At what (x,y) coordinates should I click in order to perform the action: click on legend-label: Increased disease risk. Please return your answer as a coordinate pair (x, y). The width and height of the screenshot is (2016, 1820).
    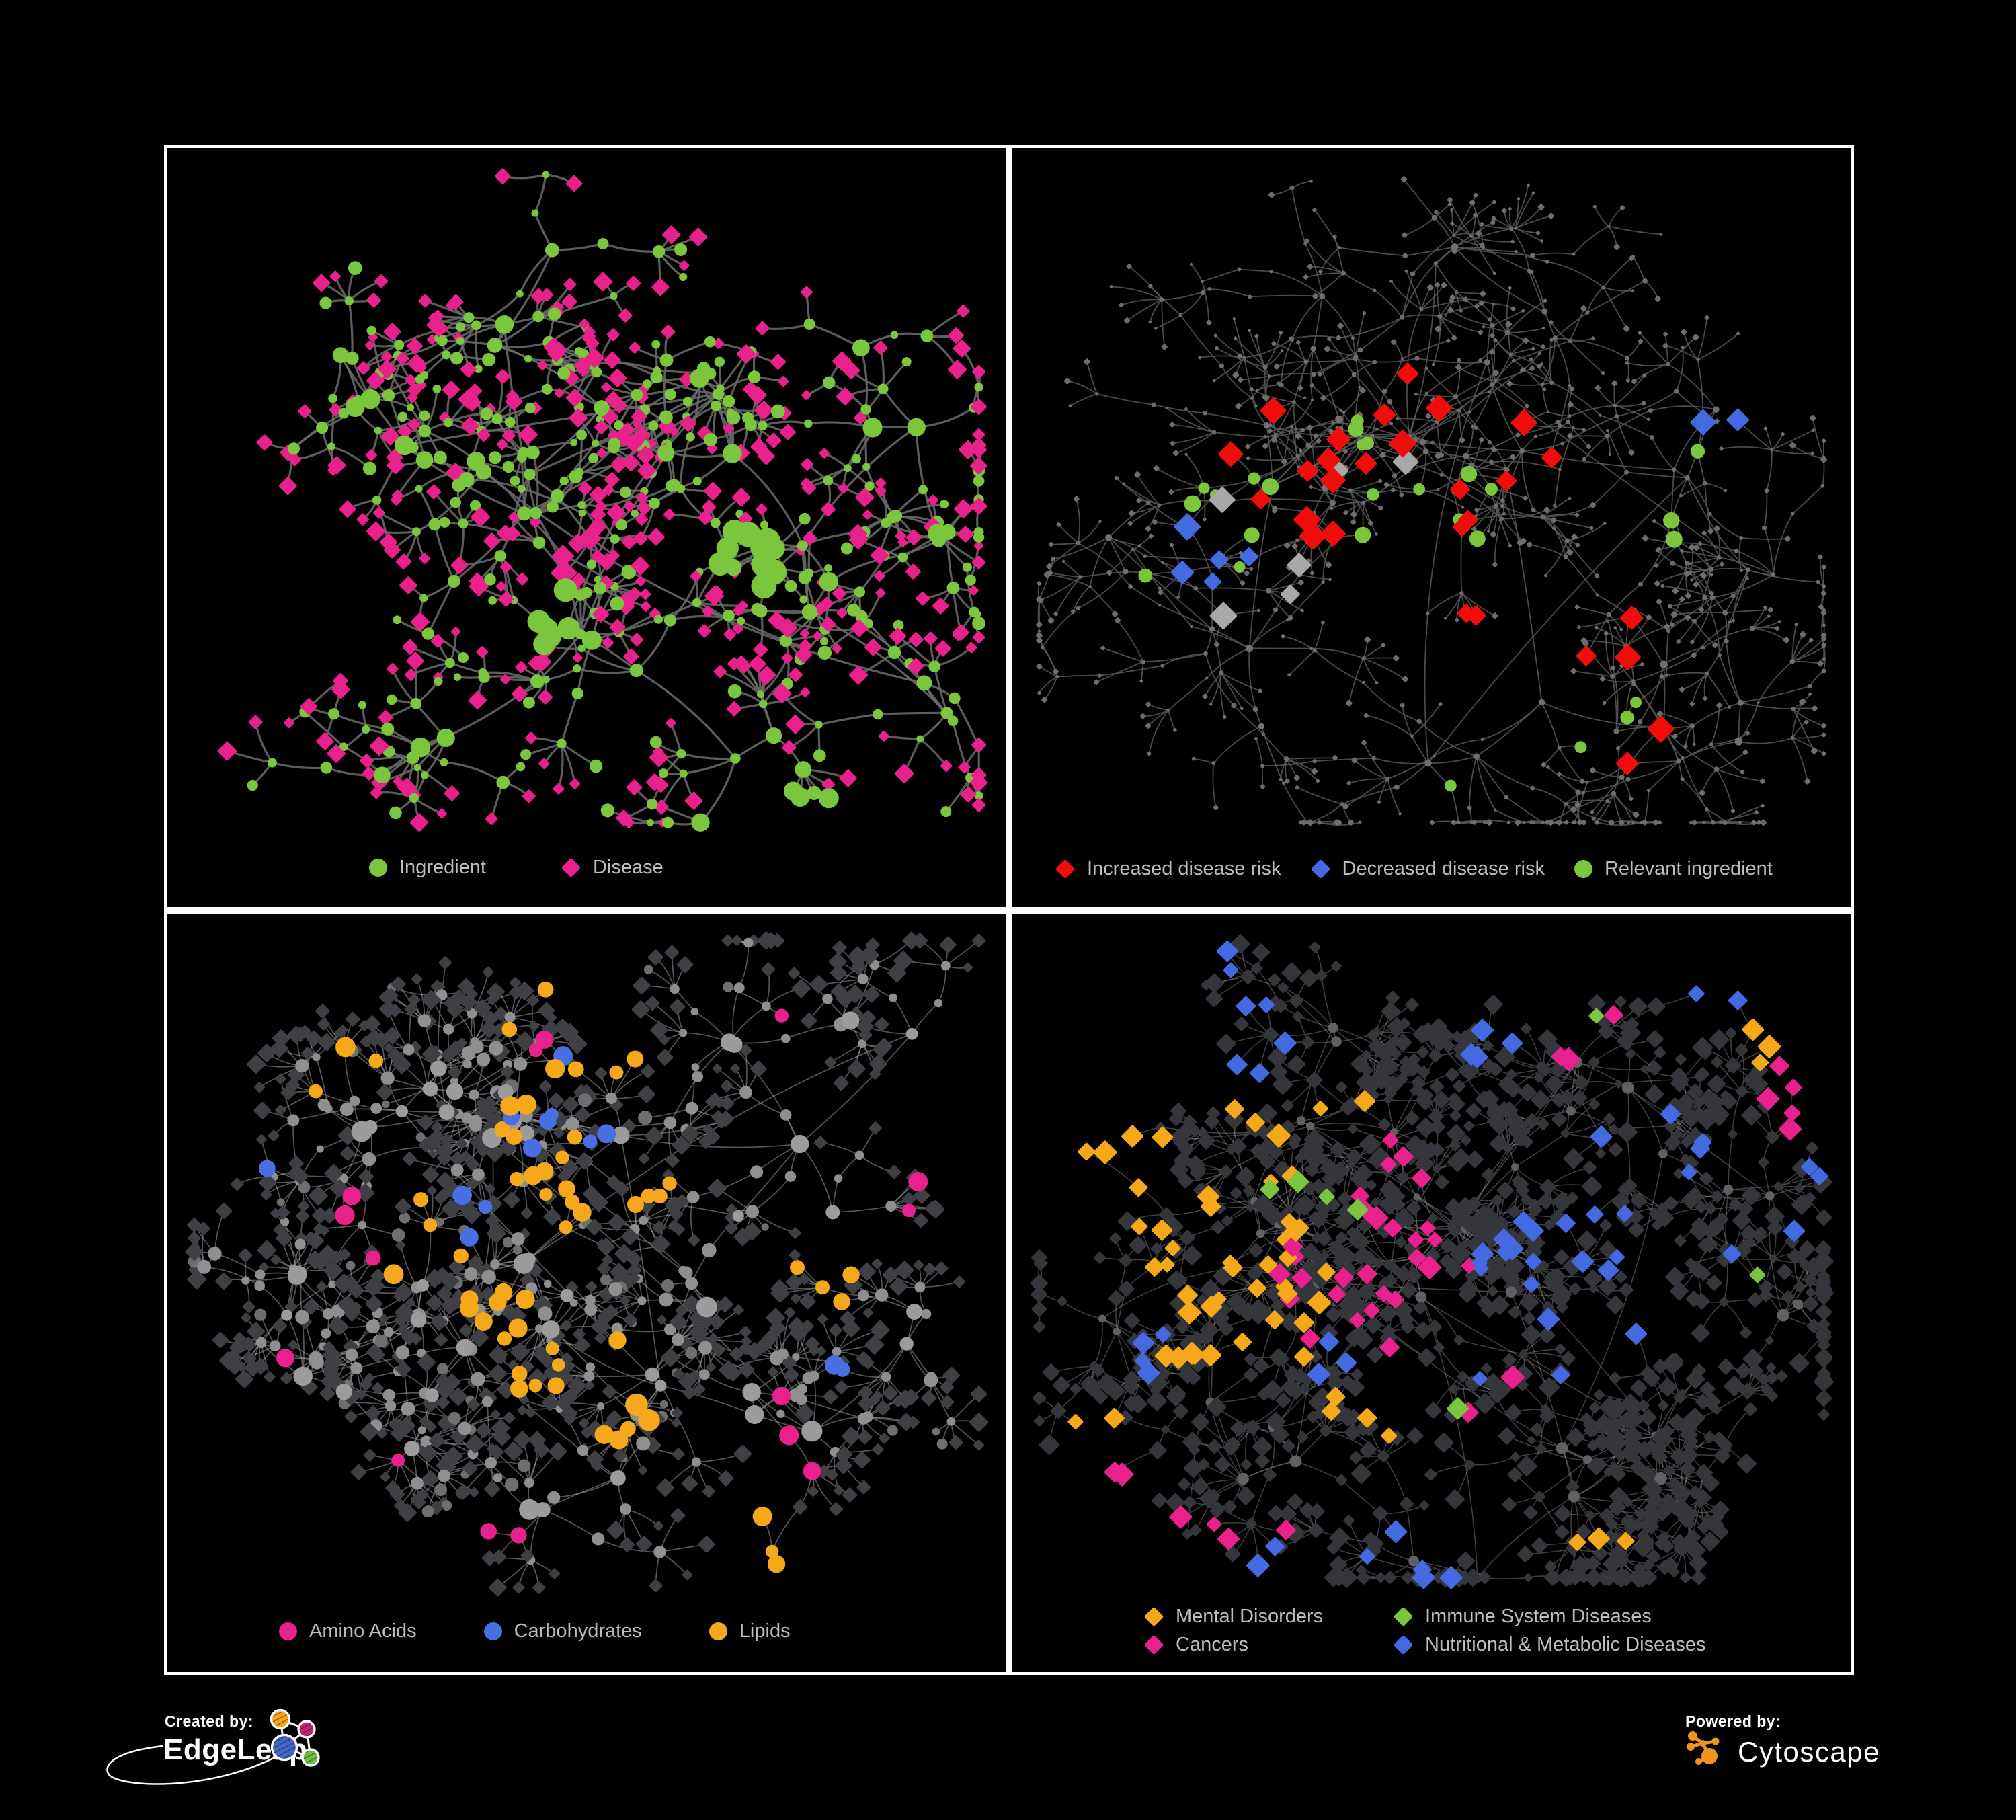
    Looking at the image, I should click on (1184, 868).